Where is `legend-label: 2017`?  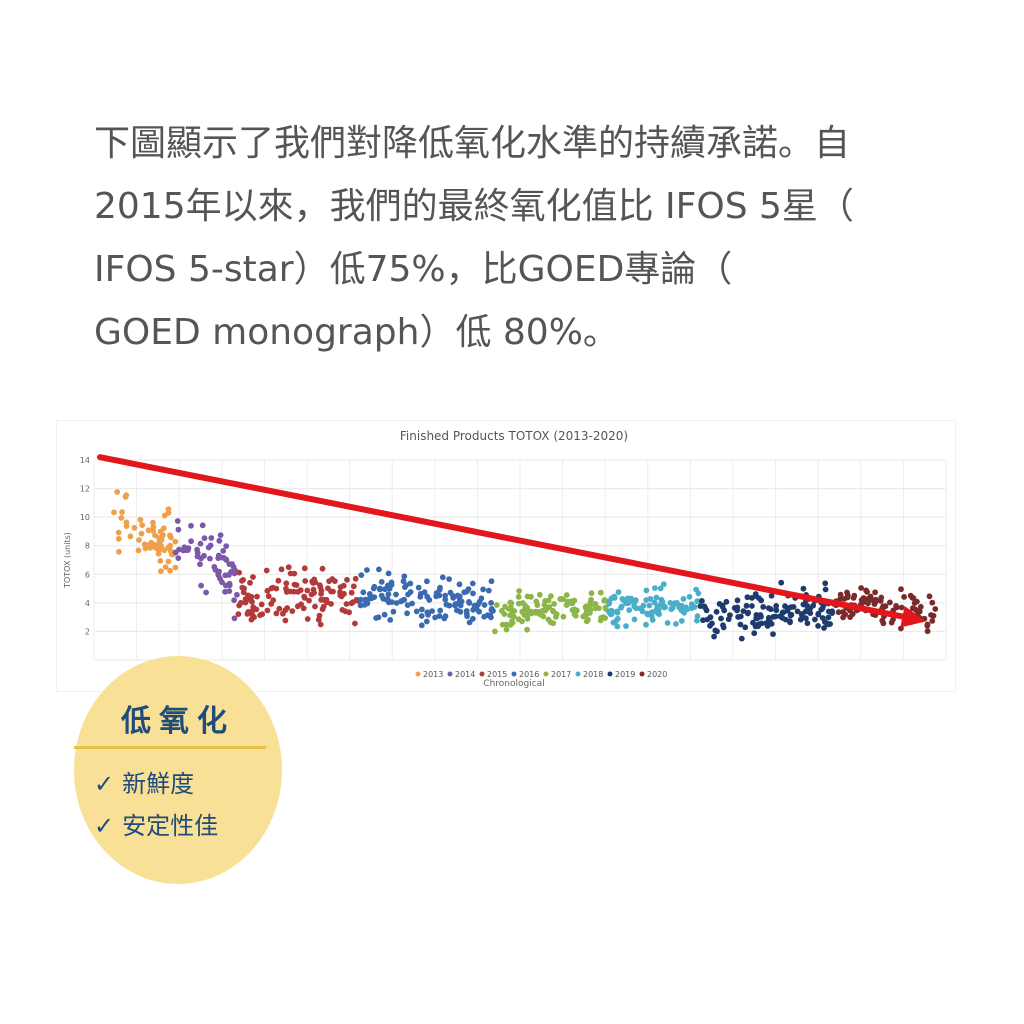
legend-label: 2017 is located at coordinates (561, 674).